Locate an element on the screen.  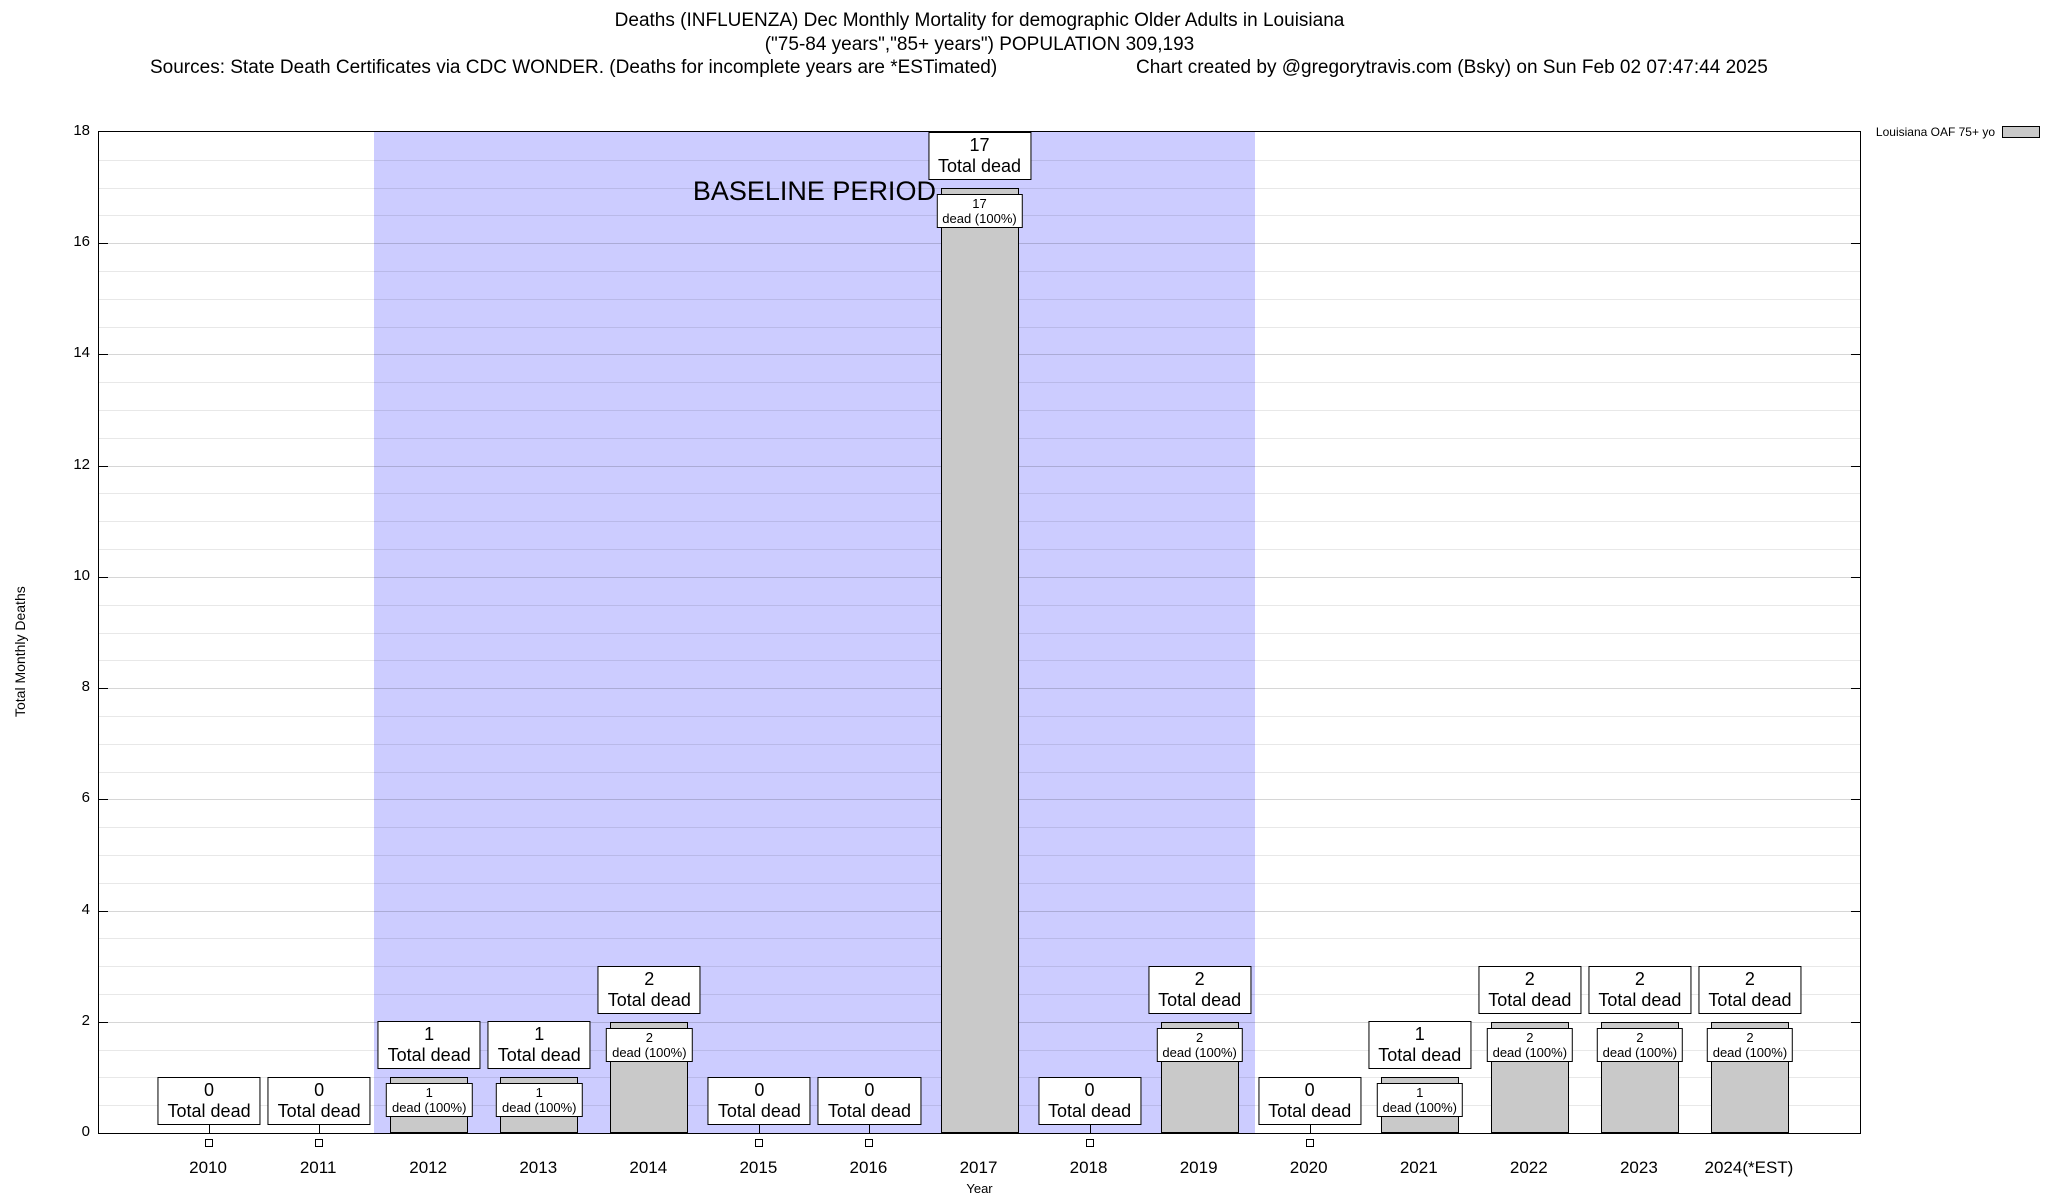
xtick-label-2017: 2017 is located at coordinates (978, 1167).